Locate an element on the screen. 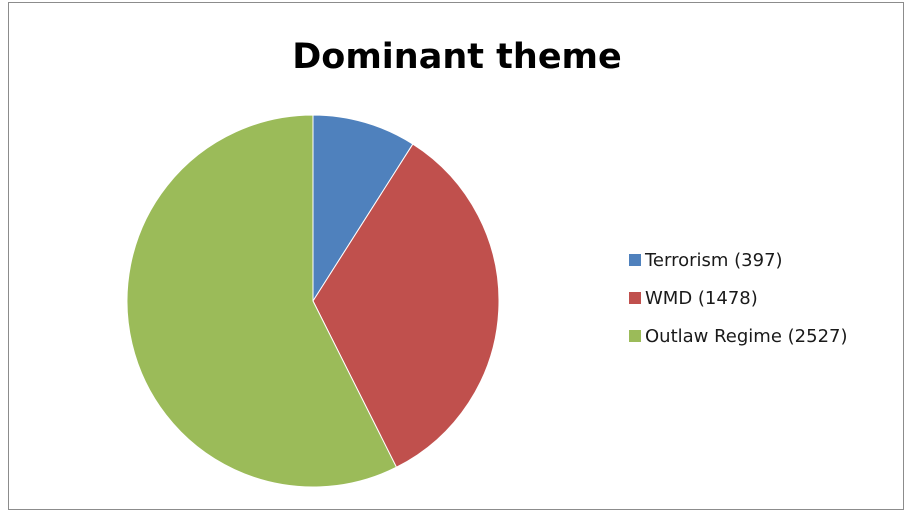 This screenshot has width=906, height=512. legend-label: Terrorism (397) is located at coordinates (714, 260).